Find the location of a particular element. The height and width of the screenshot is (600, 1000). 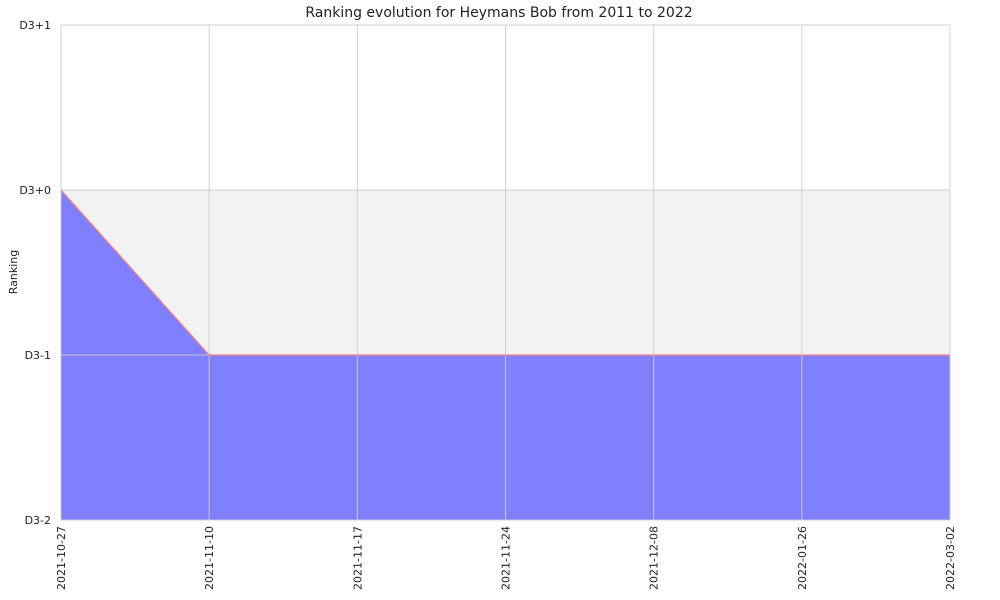

y-tick-label: D3-2 is located at coordinates (38, 520).